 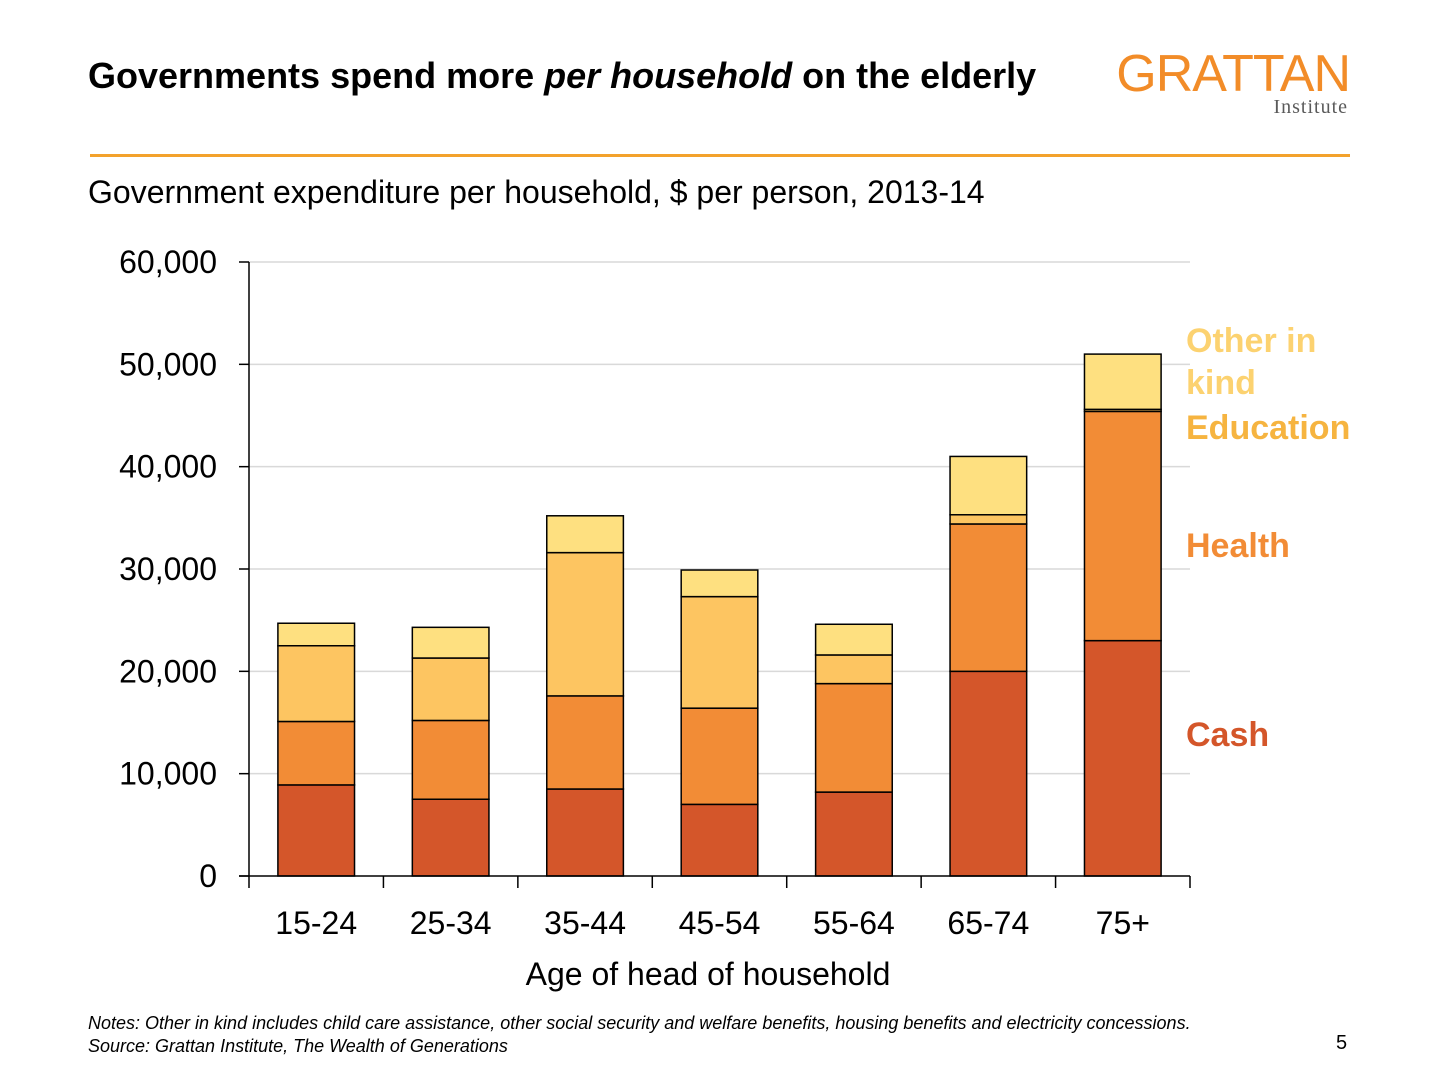 I want to click on title-part2: on the elderly, so click(x=914, y=75).